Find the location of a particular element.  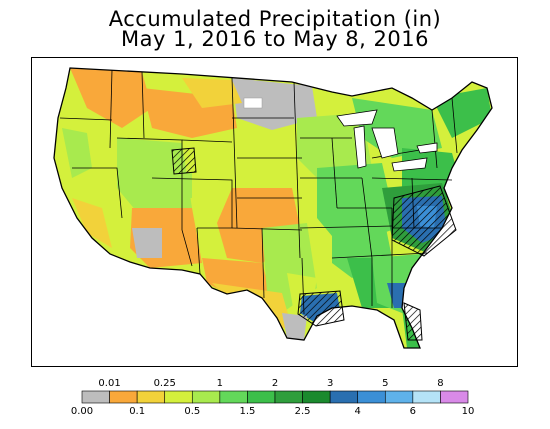

legend-label-bottom: 1.5 is located at coordinates (247, 411).